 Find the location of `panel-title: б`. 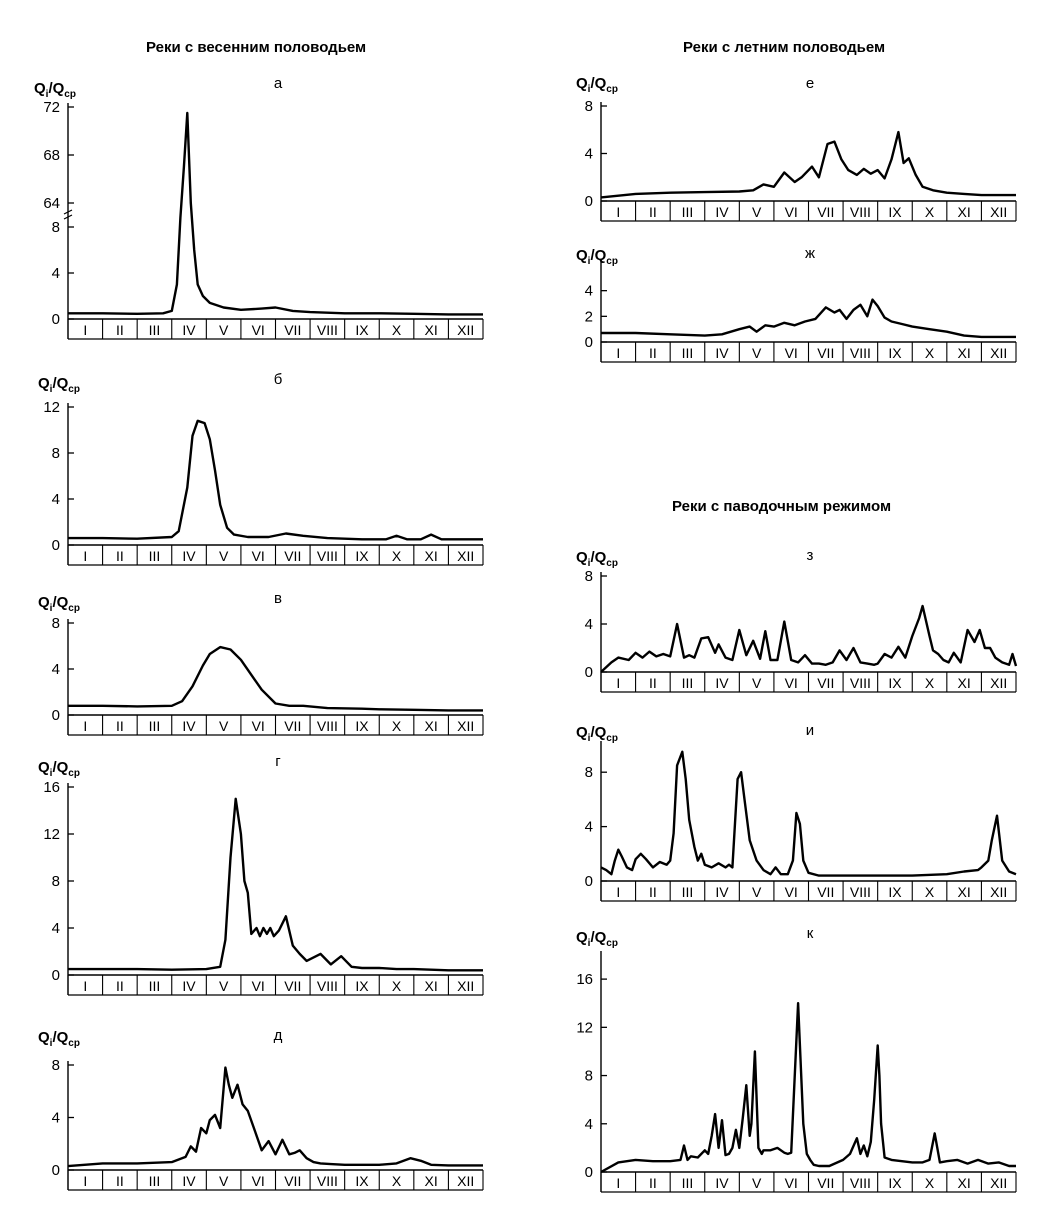

panel-title: б is located at coordinates (278, 379).